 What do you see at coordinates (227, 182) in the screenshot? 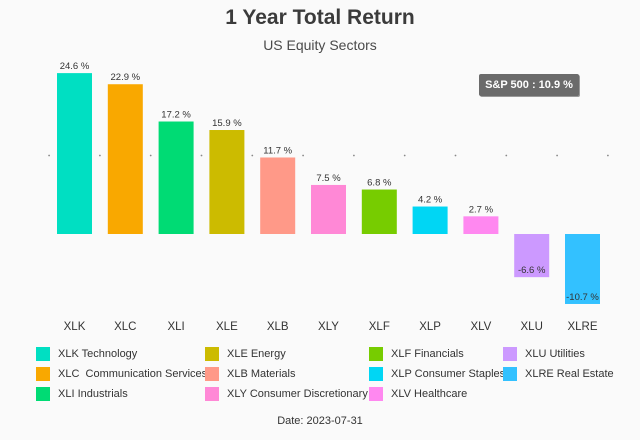
I see `bar-xle` at bounding box center [227, 182].